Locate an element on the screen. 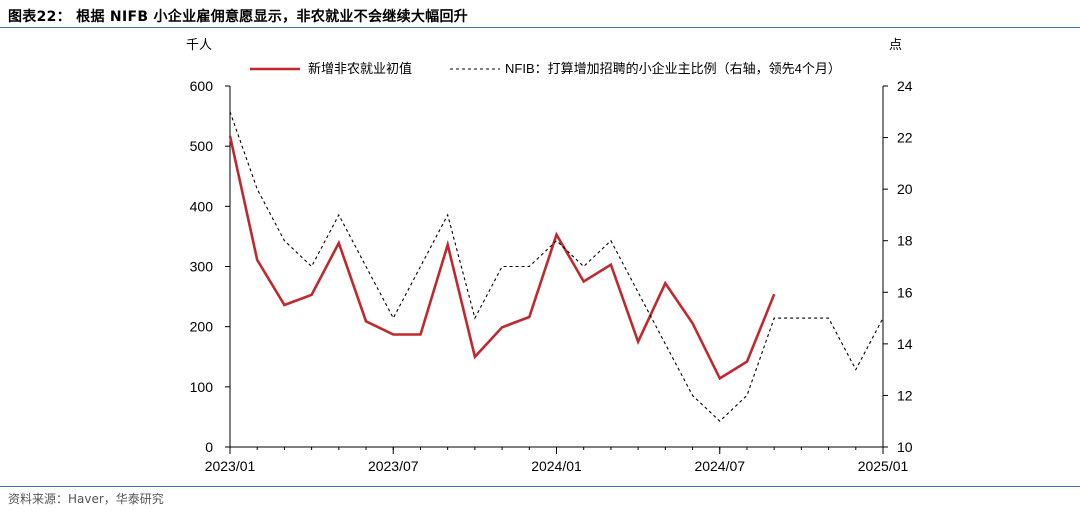 Image resolution: width=1080 pixels, height=511 pixels. figure-title: 图表22： 根据 NIFB 小企业雇佣意愿显示，非农就业不会继续大幅回升 is located at coordinates (238, 17).